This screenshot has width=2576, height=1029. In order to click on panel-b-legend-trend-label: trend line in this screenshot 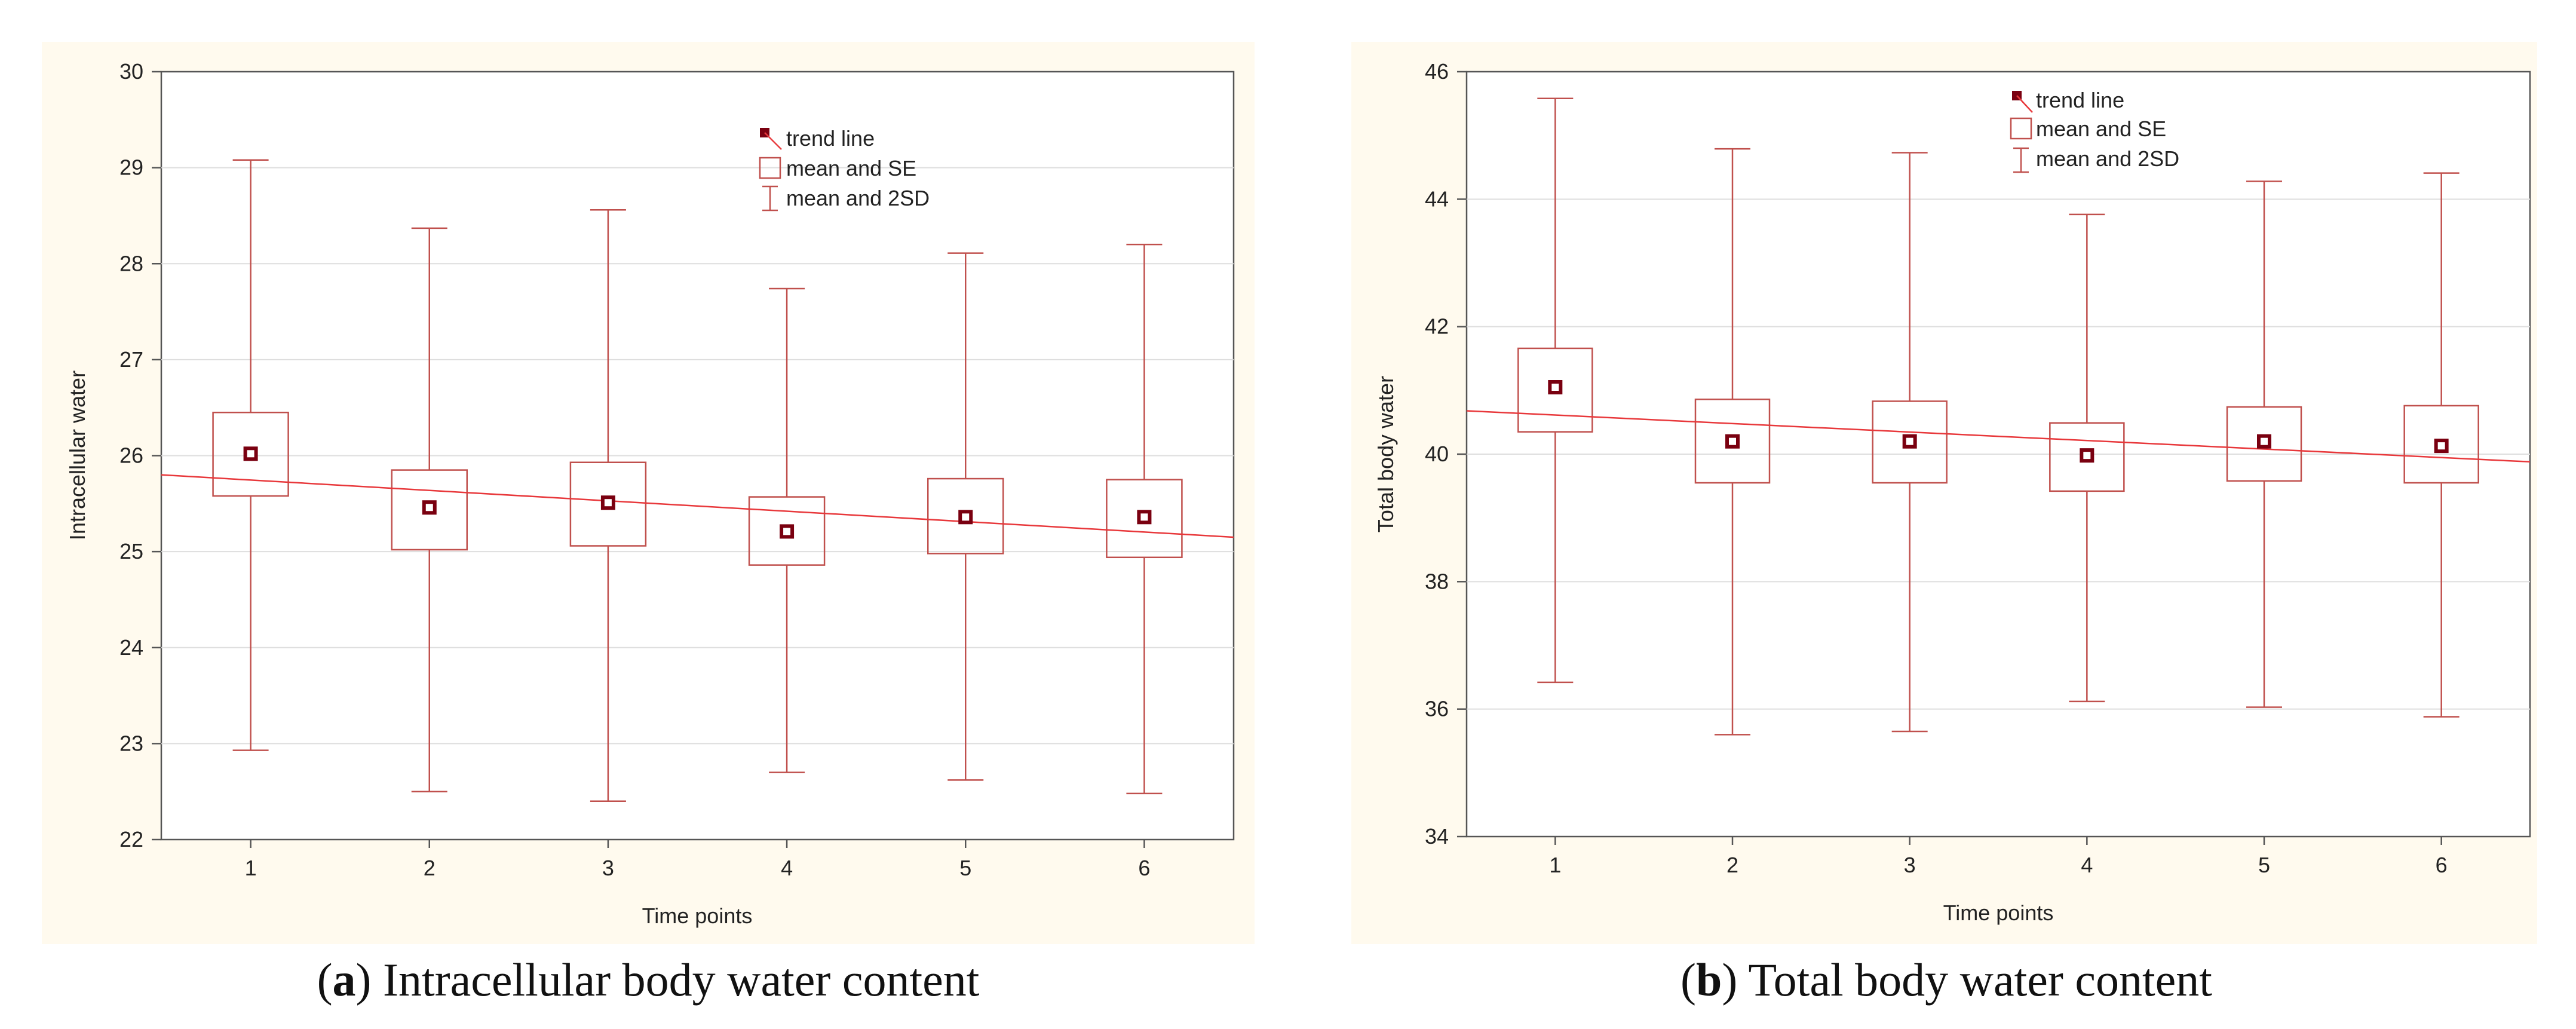, I will do `click(2080, 100)`.